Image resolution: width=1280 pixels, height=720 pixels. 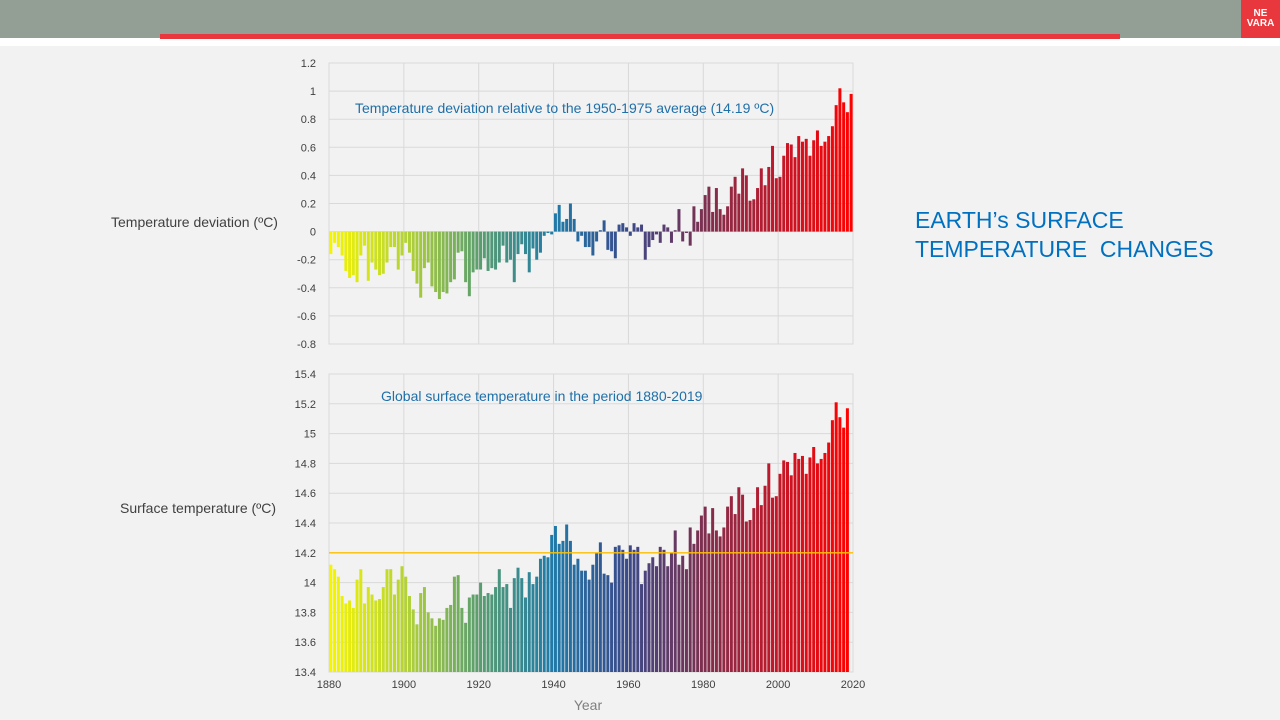 What do you see at coordinates (832, 546) in the screenshot?
I see `bar-2014` at bounding box center [832, 546].